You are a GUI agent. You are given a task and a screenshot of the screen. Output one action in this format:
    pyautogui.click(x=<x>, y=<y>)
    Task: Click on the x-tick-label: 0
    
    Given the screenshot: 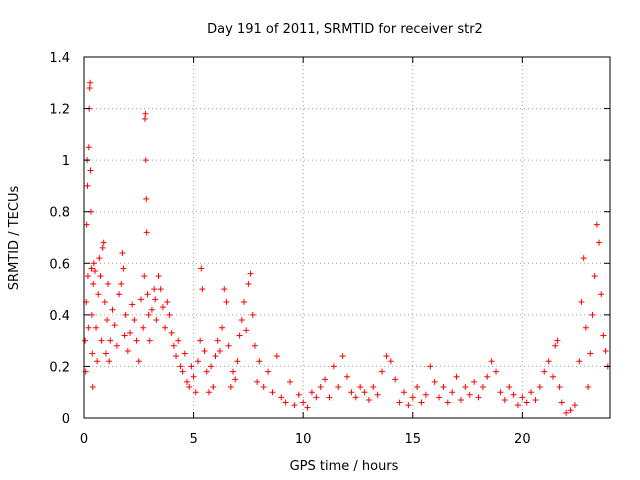 What is the action you would take?
    pyautogui.click(x=84, y=439)
    